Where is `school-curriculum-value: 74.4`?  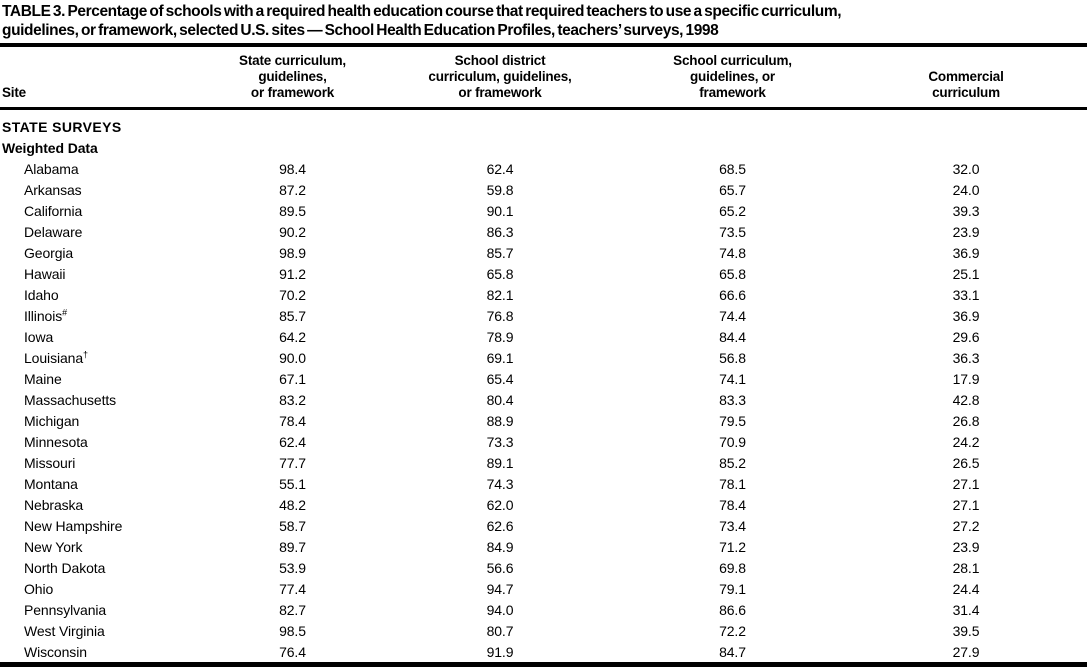
school-curriculum-value: 74.4 is located at coordinates (732, 315).